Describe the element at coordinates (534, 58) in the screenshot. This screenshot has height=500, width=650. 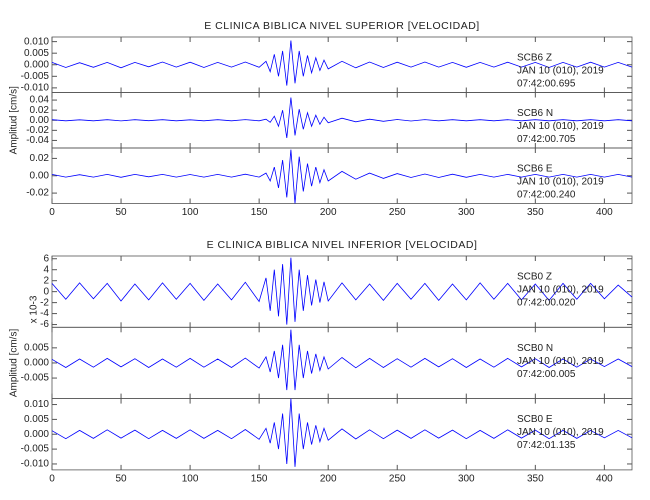
I see `trace-annotation: SCB6 Z` at that location.